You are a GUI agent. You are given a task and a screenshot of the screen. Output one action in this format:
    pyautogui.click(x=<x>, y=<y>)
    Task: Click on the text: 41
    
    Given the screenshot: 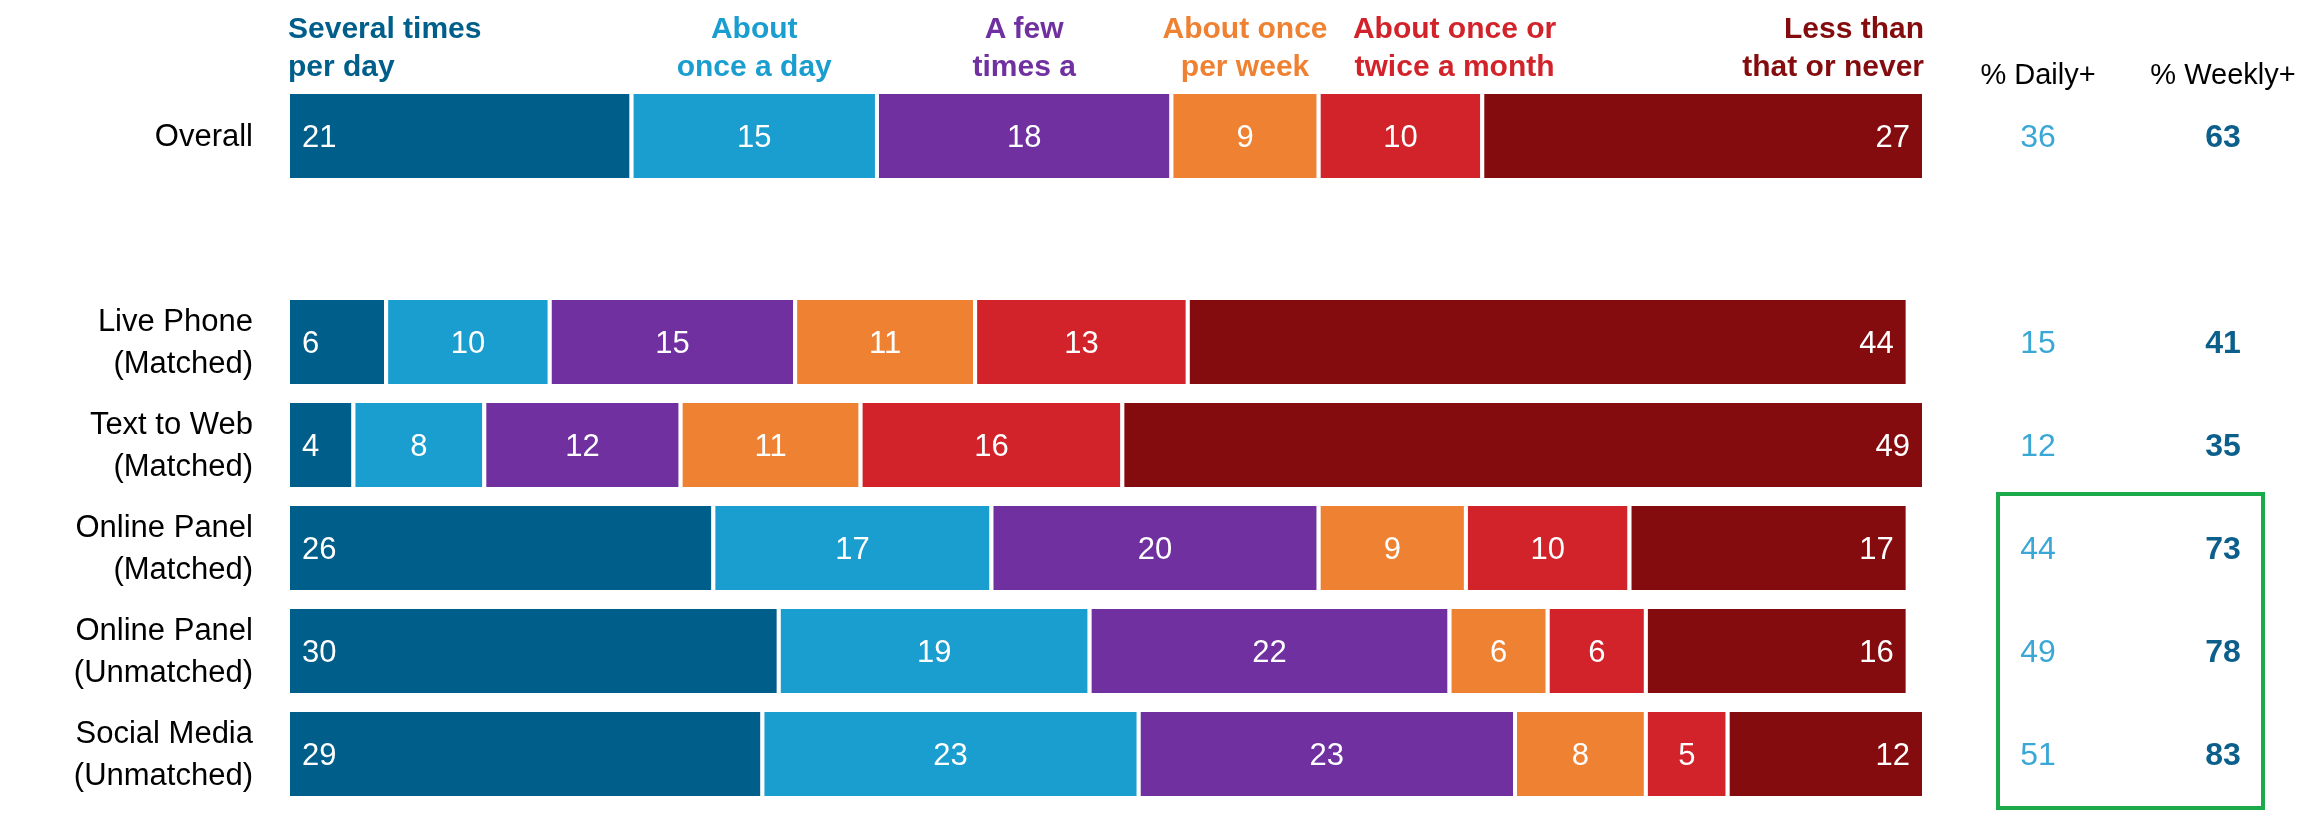 What is the action you would take?
    pyautogui.click(x=2223, y=342)
    